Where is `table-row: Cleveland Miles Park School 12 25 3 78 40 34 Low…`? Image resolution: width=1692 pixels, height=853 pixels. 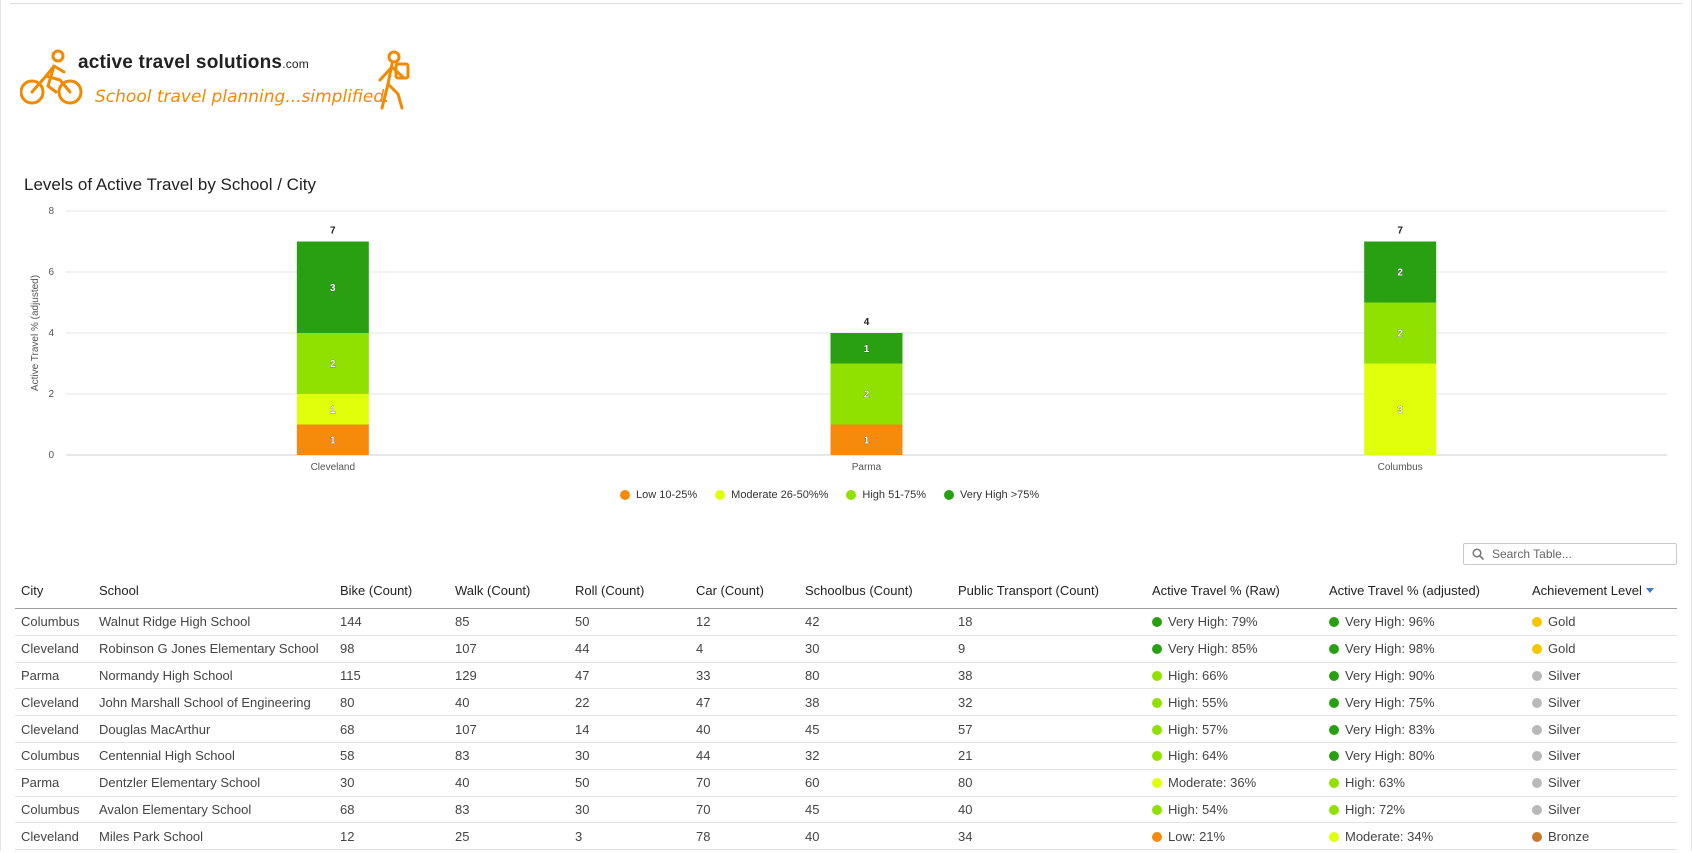
table-row: Cleveland Miles Park School 12 25 3 78 40 34 Low… is located at coordinates (846, 836).